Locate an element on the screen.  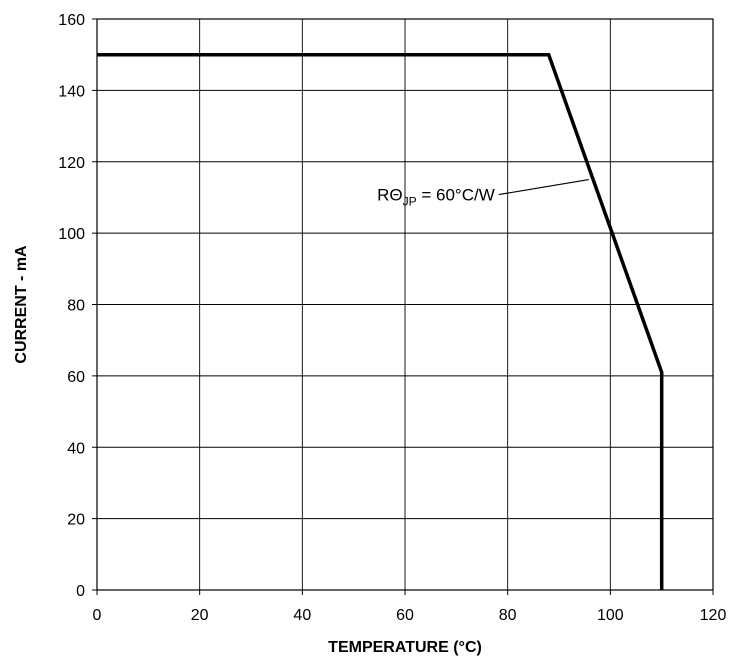
annotation-group: RΘJP = 60°C/W is located at coordinates (483, 194).